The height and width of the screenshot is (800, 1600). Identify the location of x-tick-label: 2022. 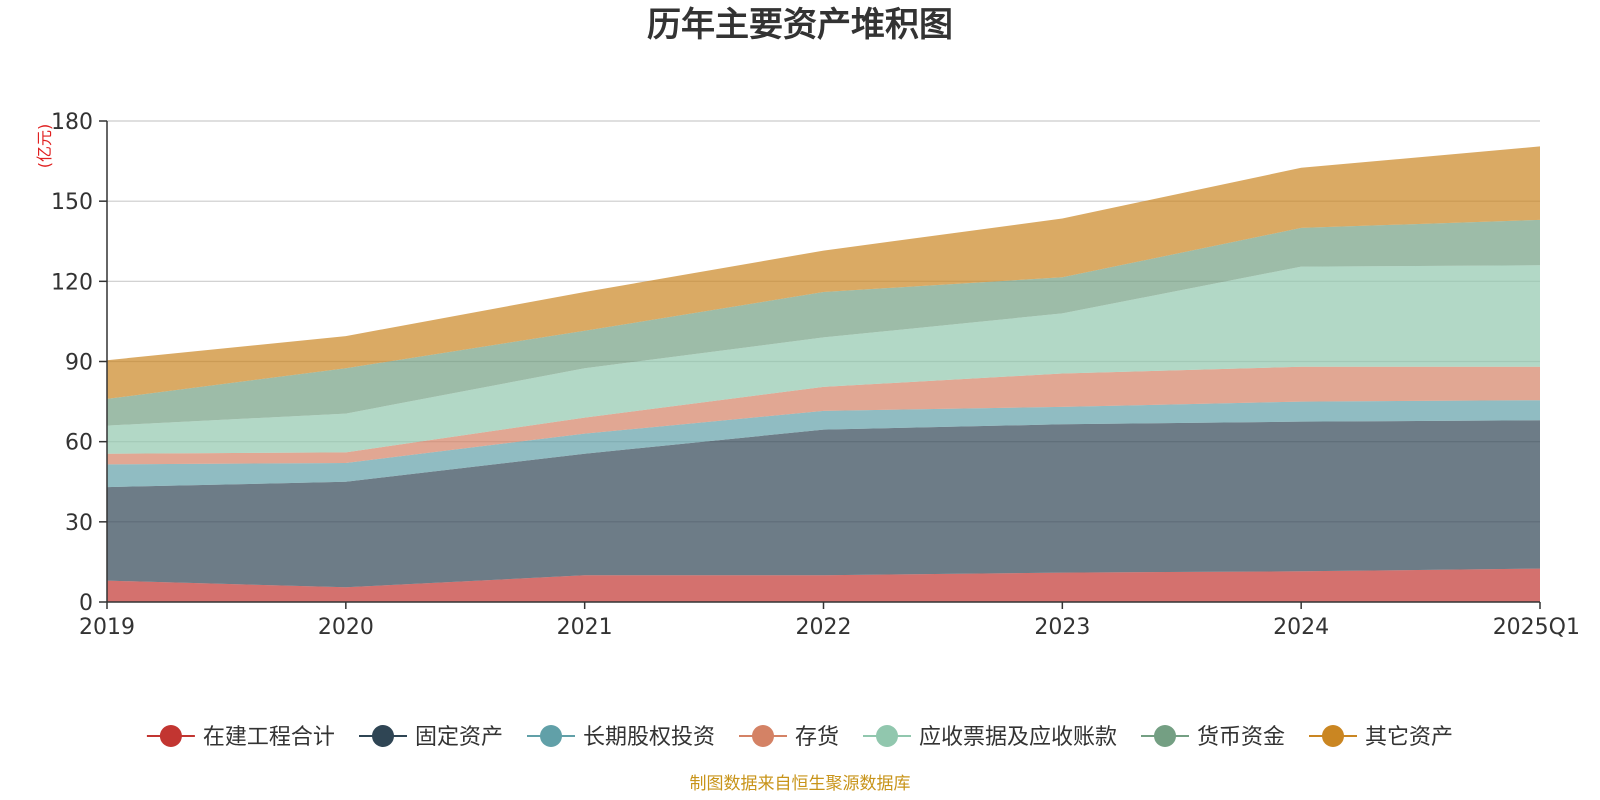
(824, 627).